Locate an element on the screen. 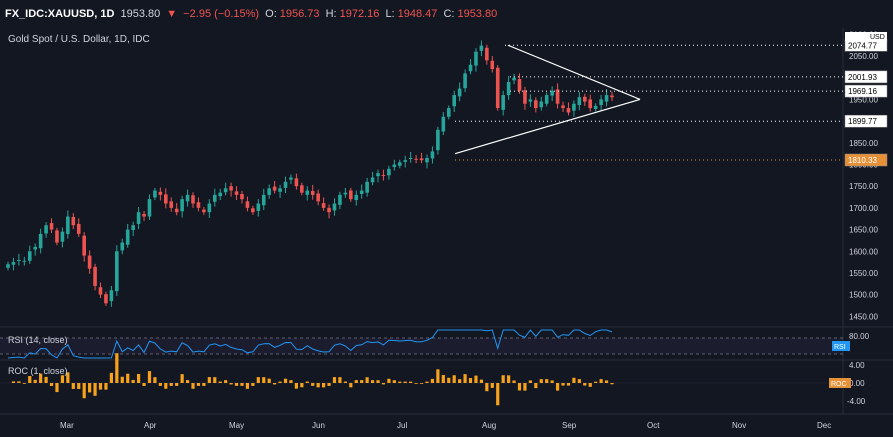 The width and height of the screenshot is (893, 437). roc-axis-bottom: -4.00 is located at coordinates (856, 401).